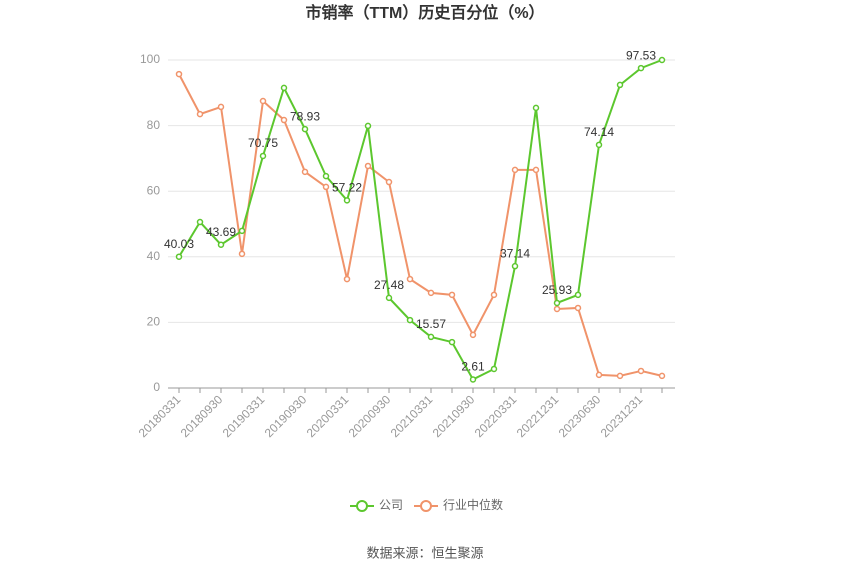  What do you see at coordinates (305, 116) in the screenshot?
I see `data-label: 78.93` at bounding box center [305, 116].